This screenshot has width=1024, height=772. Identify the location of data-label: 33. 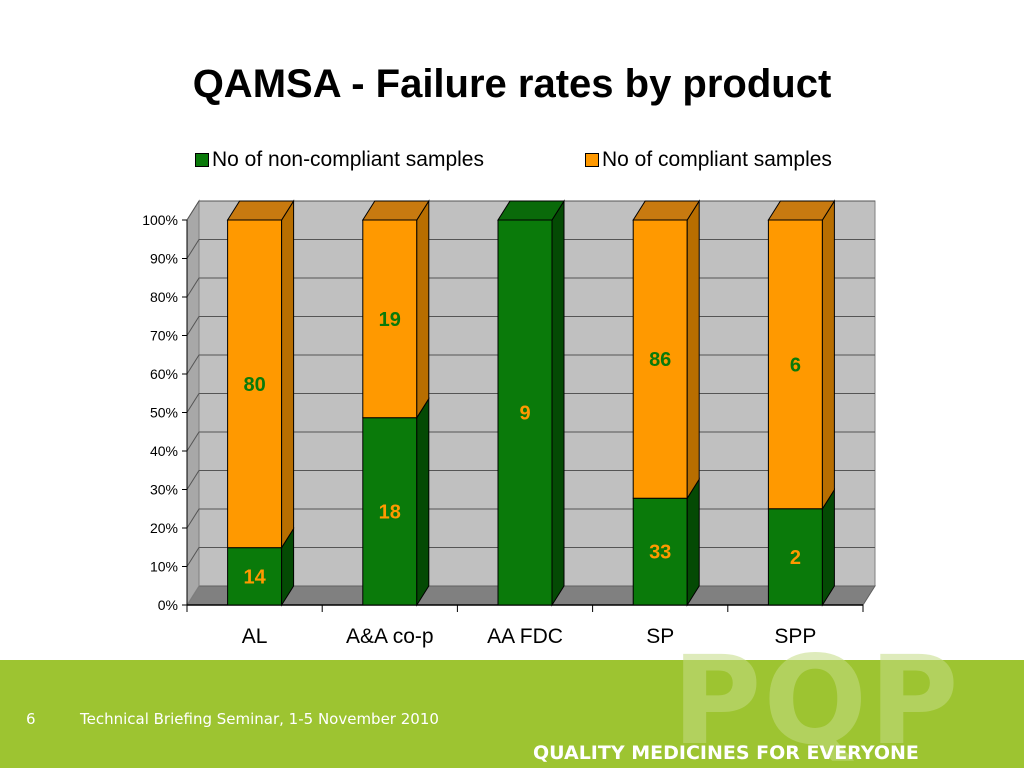
(660, 553).